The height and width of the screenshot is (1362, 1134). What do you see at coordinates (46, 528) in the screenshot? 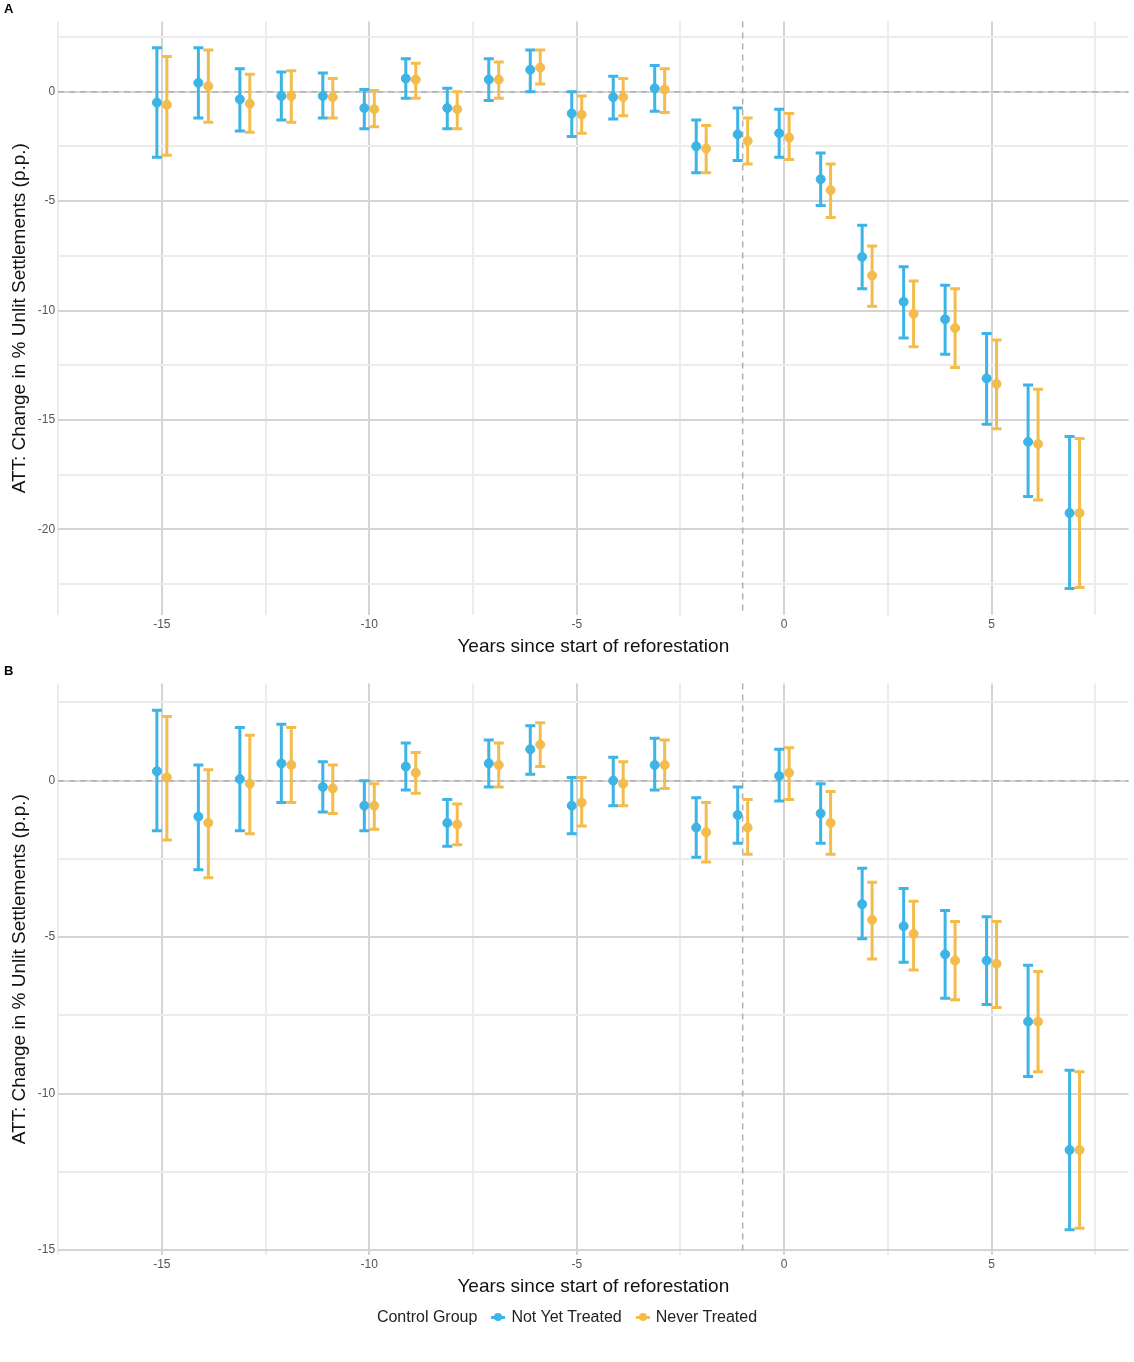
I see `y-tick-label: -20` at bounding box center [46, 528].